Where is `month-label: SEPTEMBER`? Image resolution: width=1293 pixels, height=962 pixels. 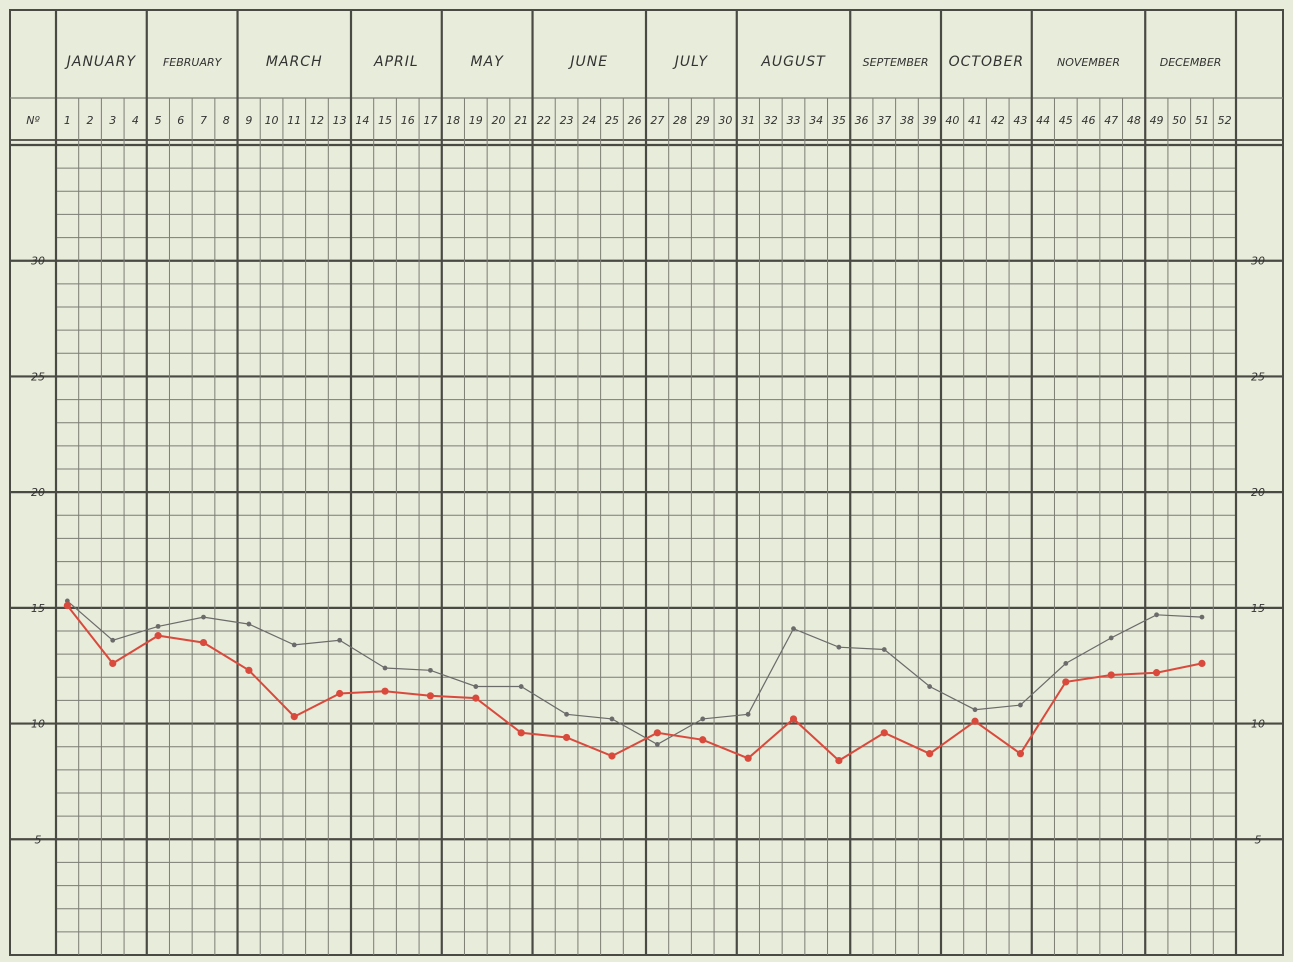 month-label: SEPTEMBER is located at coordinates (896, 62).